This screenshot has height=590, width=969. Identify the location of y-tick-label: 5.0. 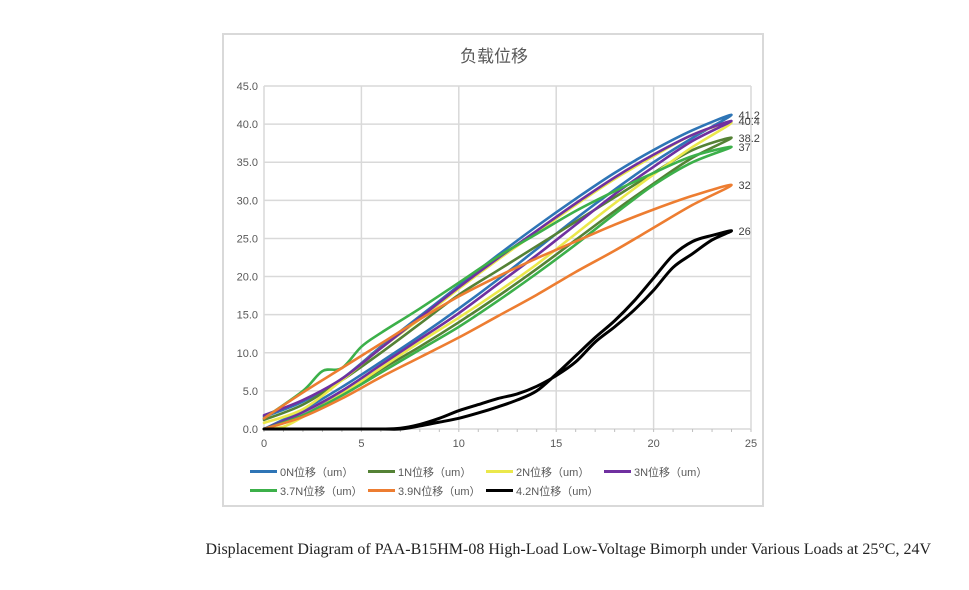
(250, 392).